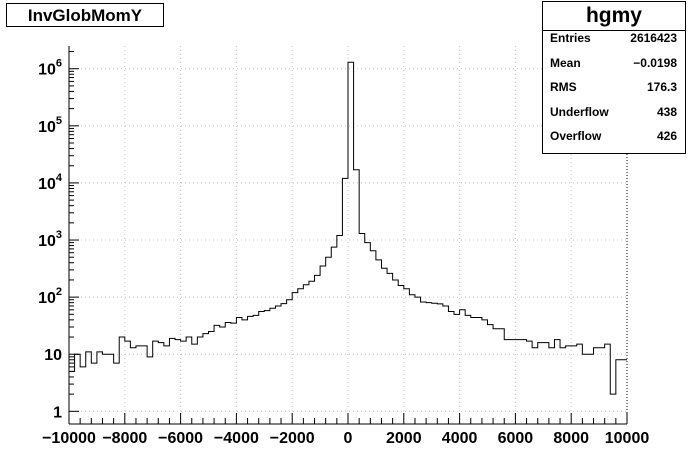  What do you see at coordinates (50, 239) in the screenshot?
I see `y-tick-label: 10³` at bounding box center [50, 239].